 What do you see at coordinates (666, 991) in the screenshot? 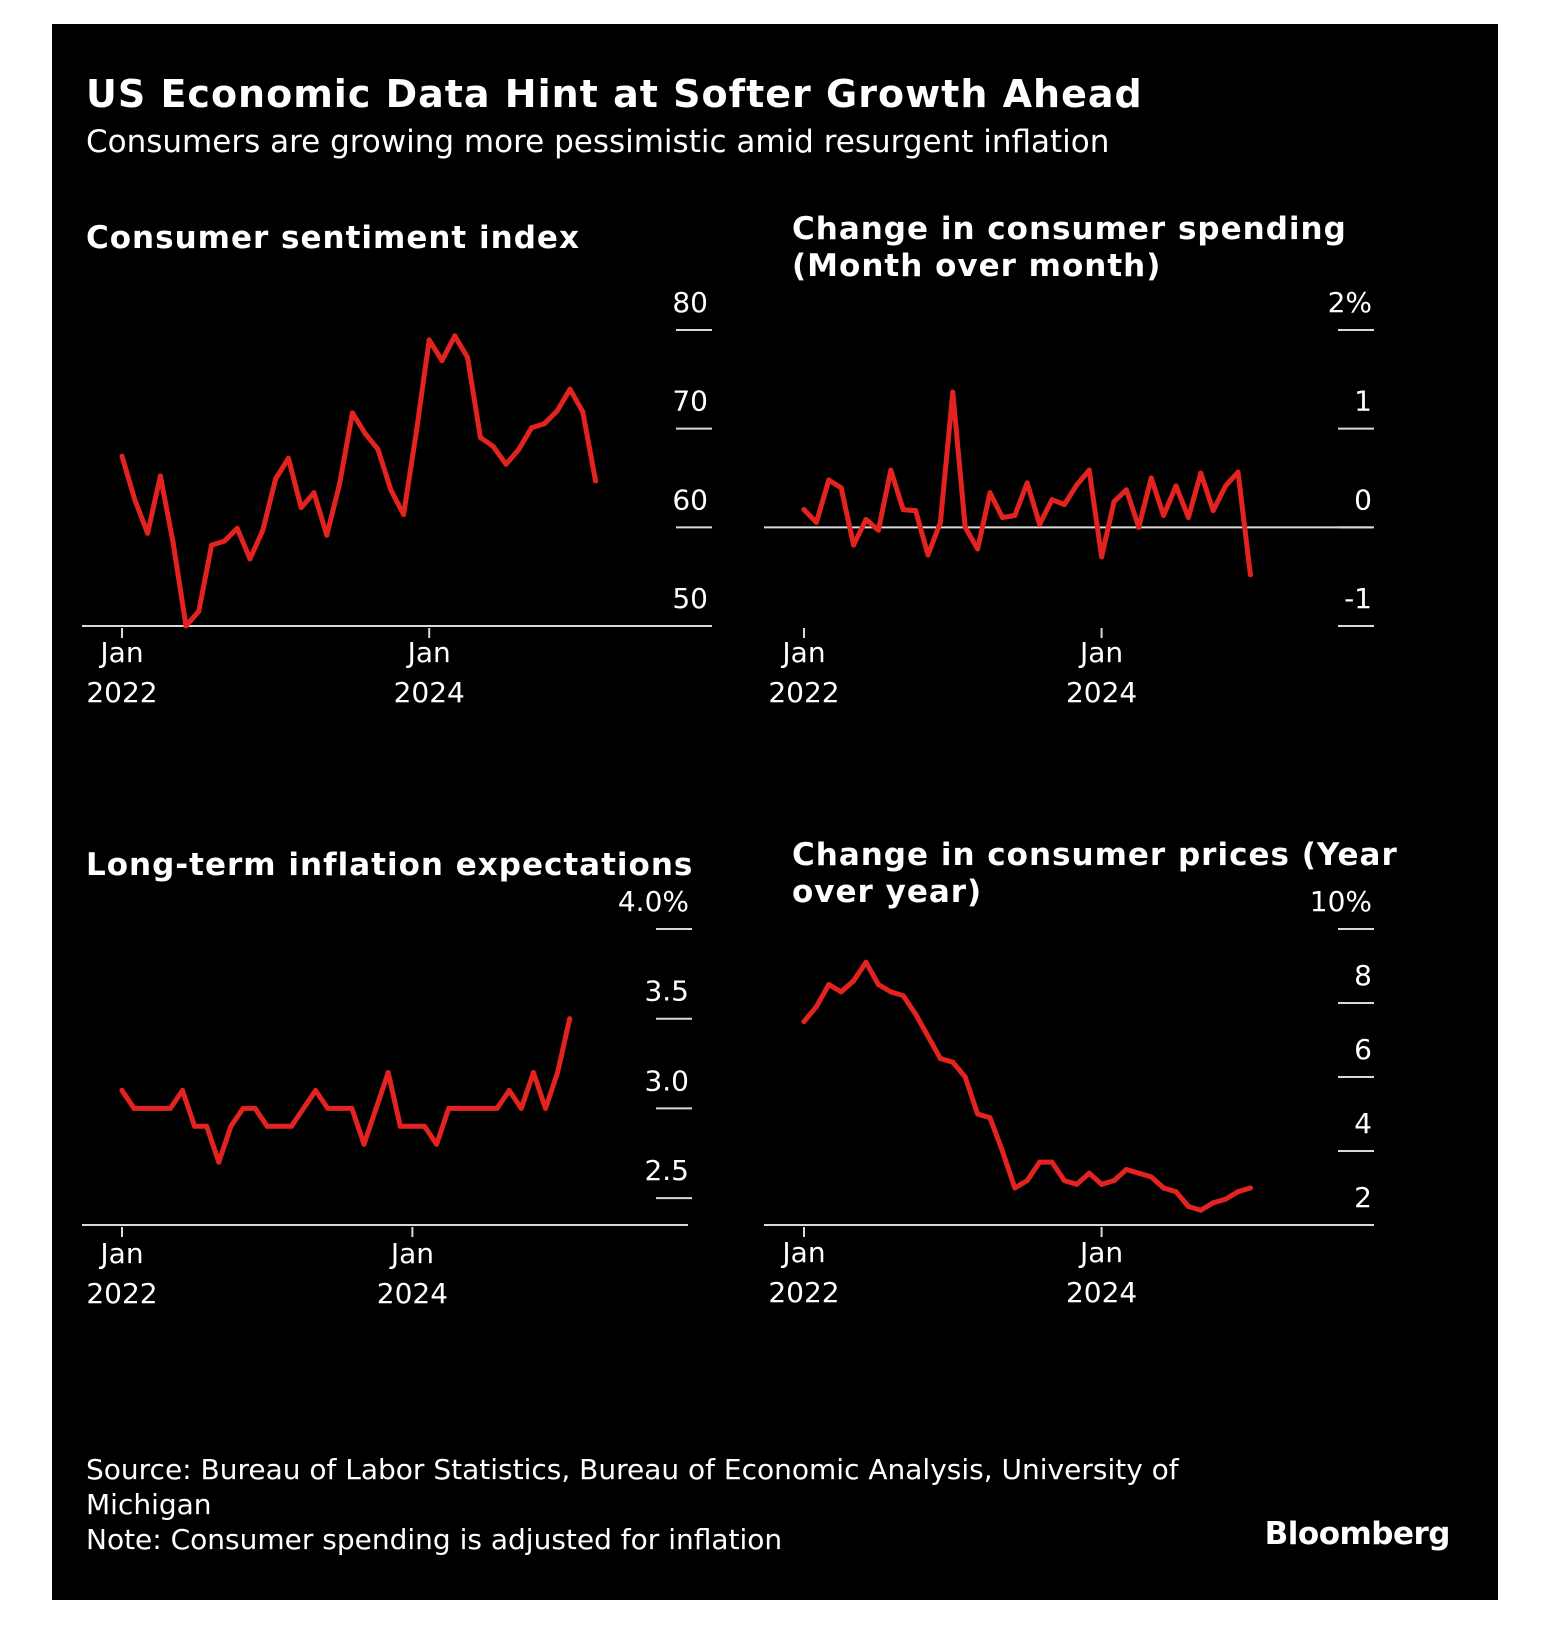
I see `inflation-expectations-y-tick-label: 3.5` at bounding box center [666, 991].